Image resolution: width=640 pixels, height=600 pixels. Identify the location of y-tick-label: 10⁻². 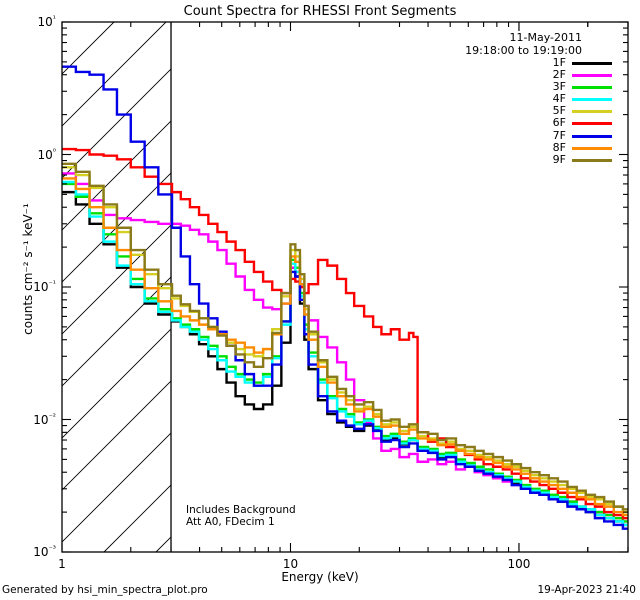
(44, 419).